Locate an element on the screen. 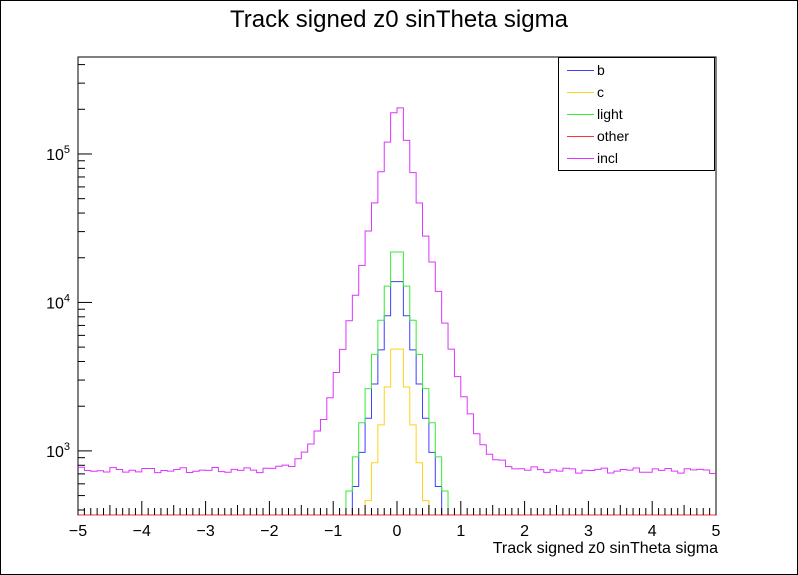 The height and width of the screenshot is (575, 798). y-tick-label: 10⁵ is located at coordinates (58, 154).